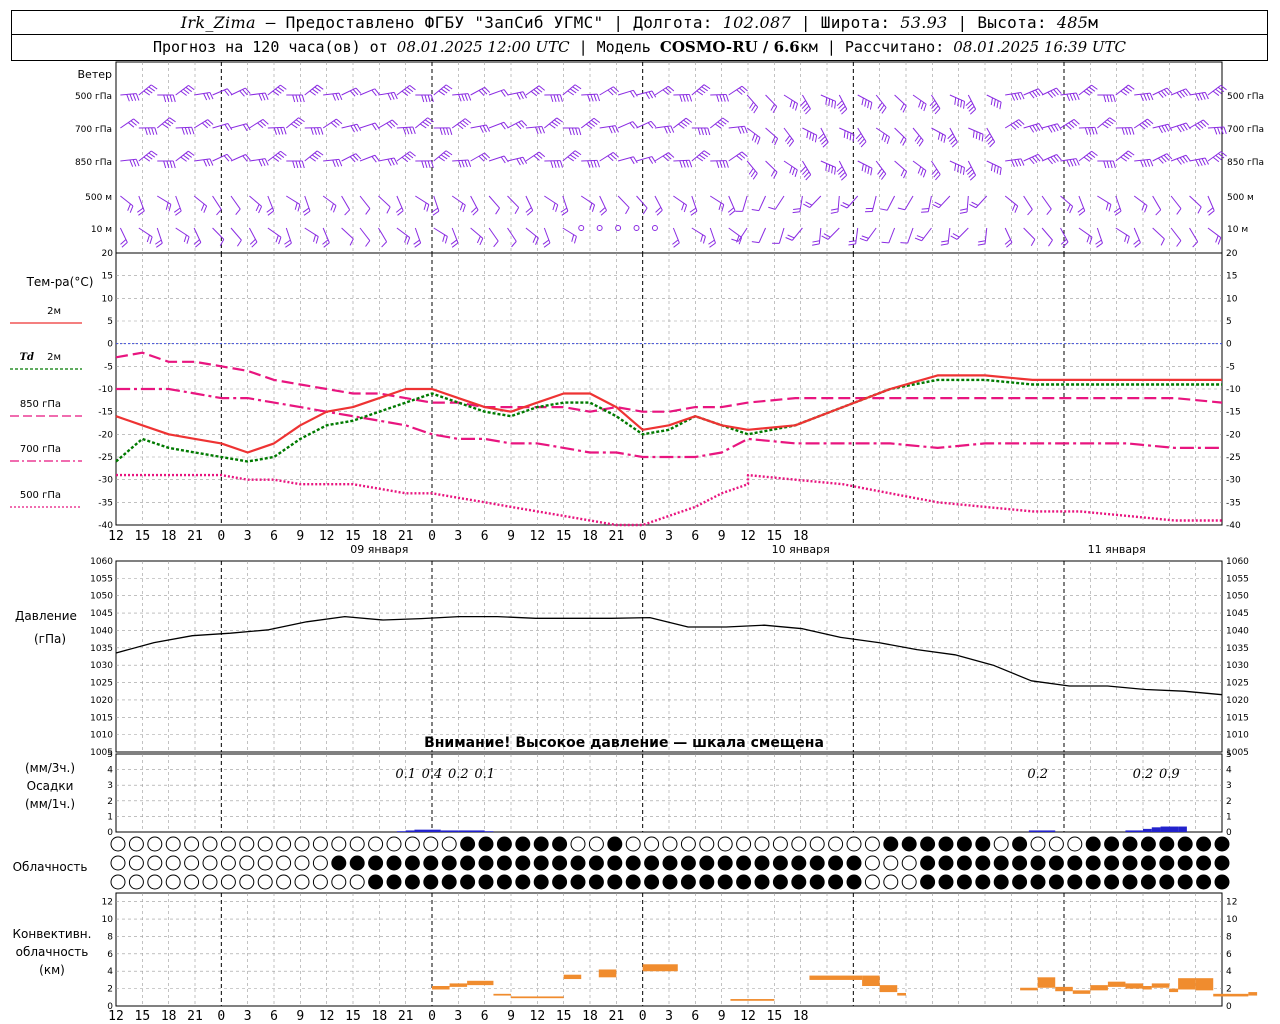 The height and width of the screenshot is (1024, 1280). Describe the element at coordinates (54, 357) in the screenshot. I see `legend-label: 2м` at that location.